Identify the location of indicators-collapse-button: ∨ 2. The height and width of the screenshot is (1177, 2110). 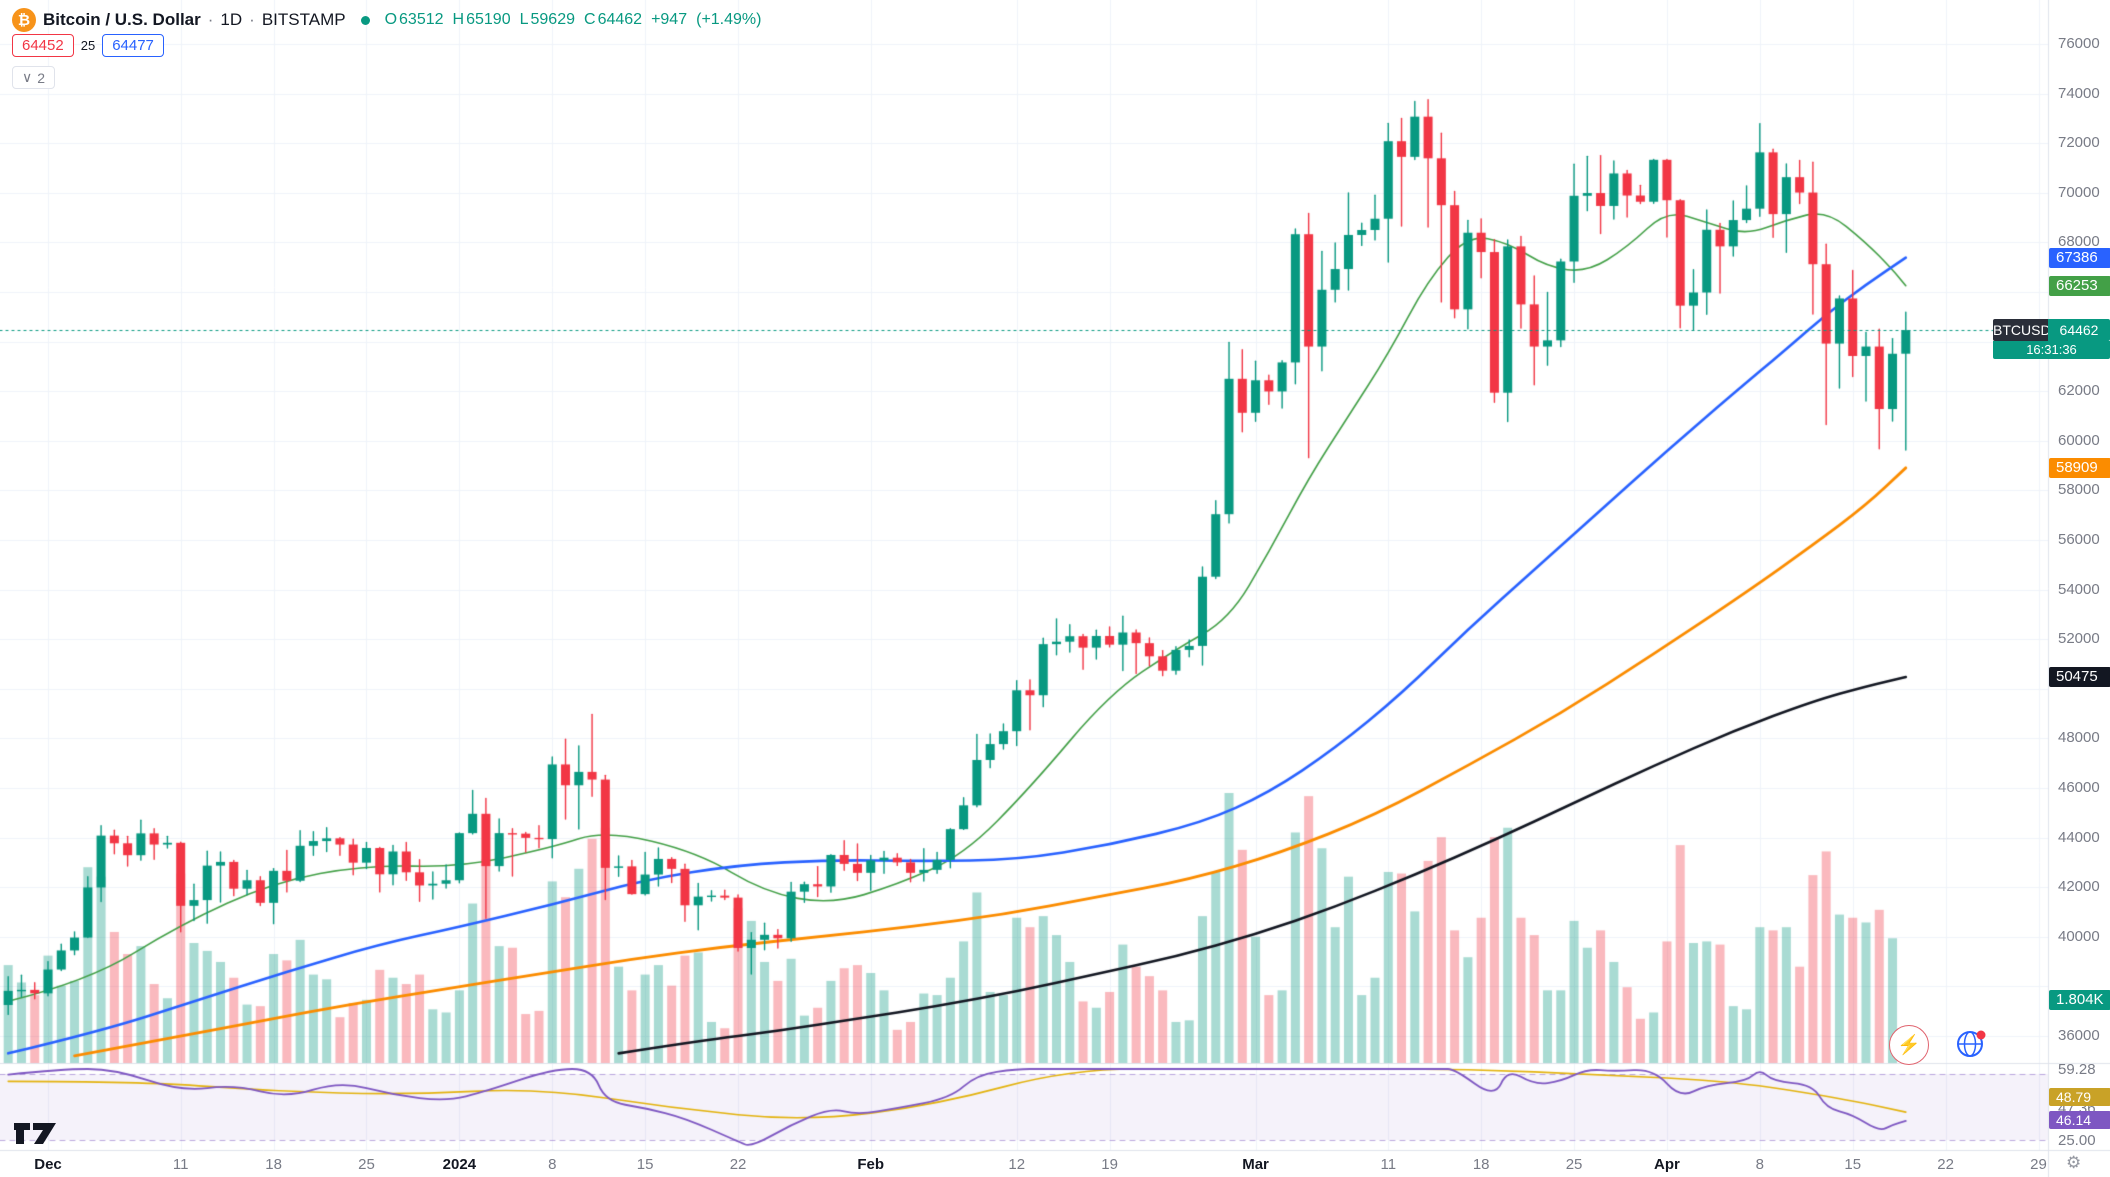
(34, 77).